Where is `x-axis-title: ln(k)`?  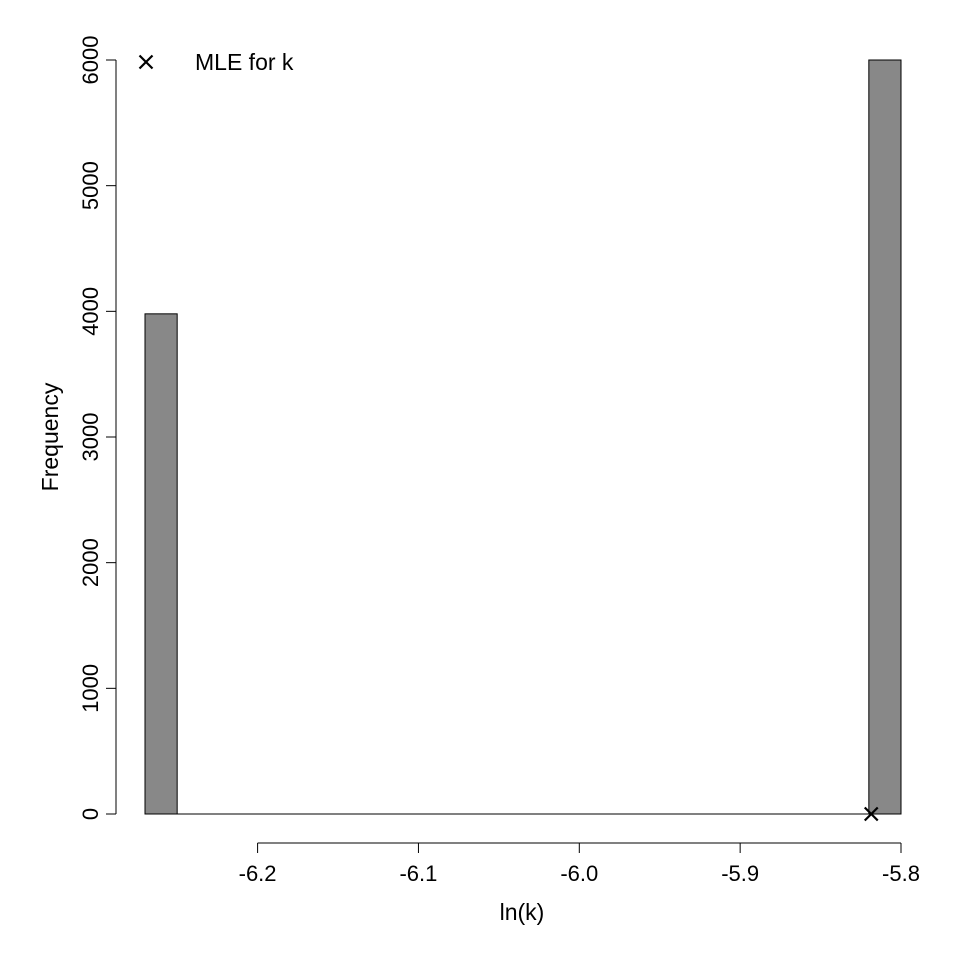
x-axis-title: ln(k) is located at coordinates (522, 912).